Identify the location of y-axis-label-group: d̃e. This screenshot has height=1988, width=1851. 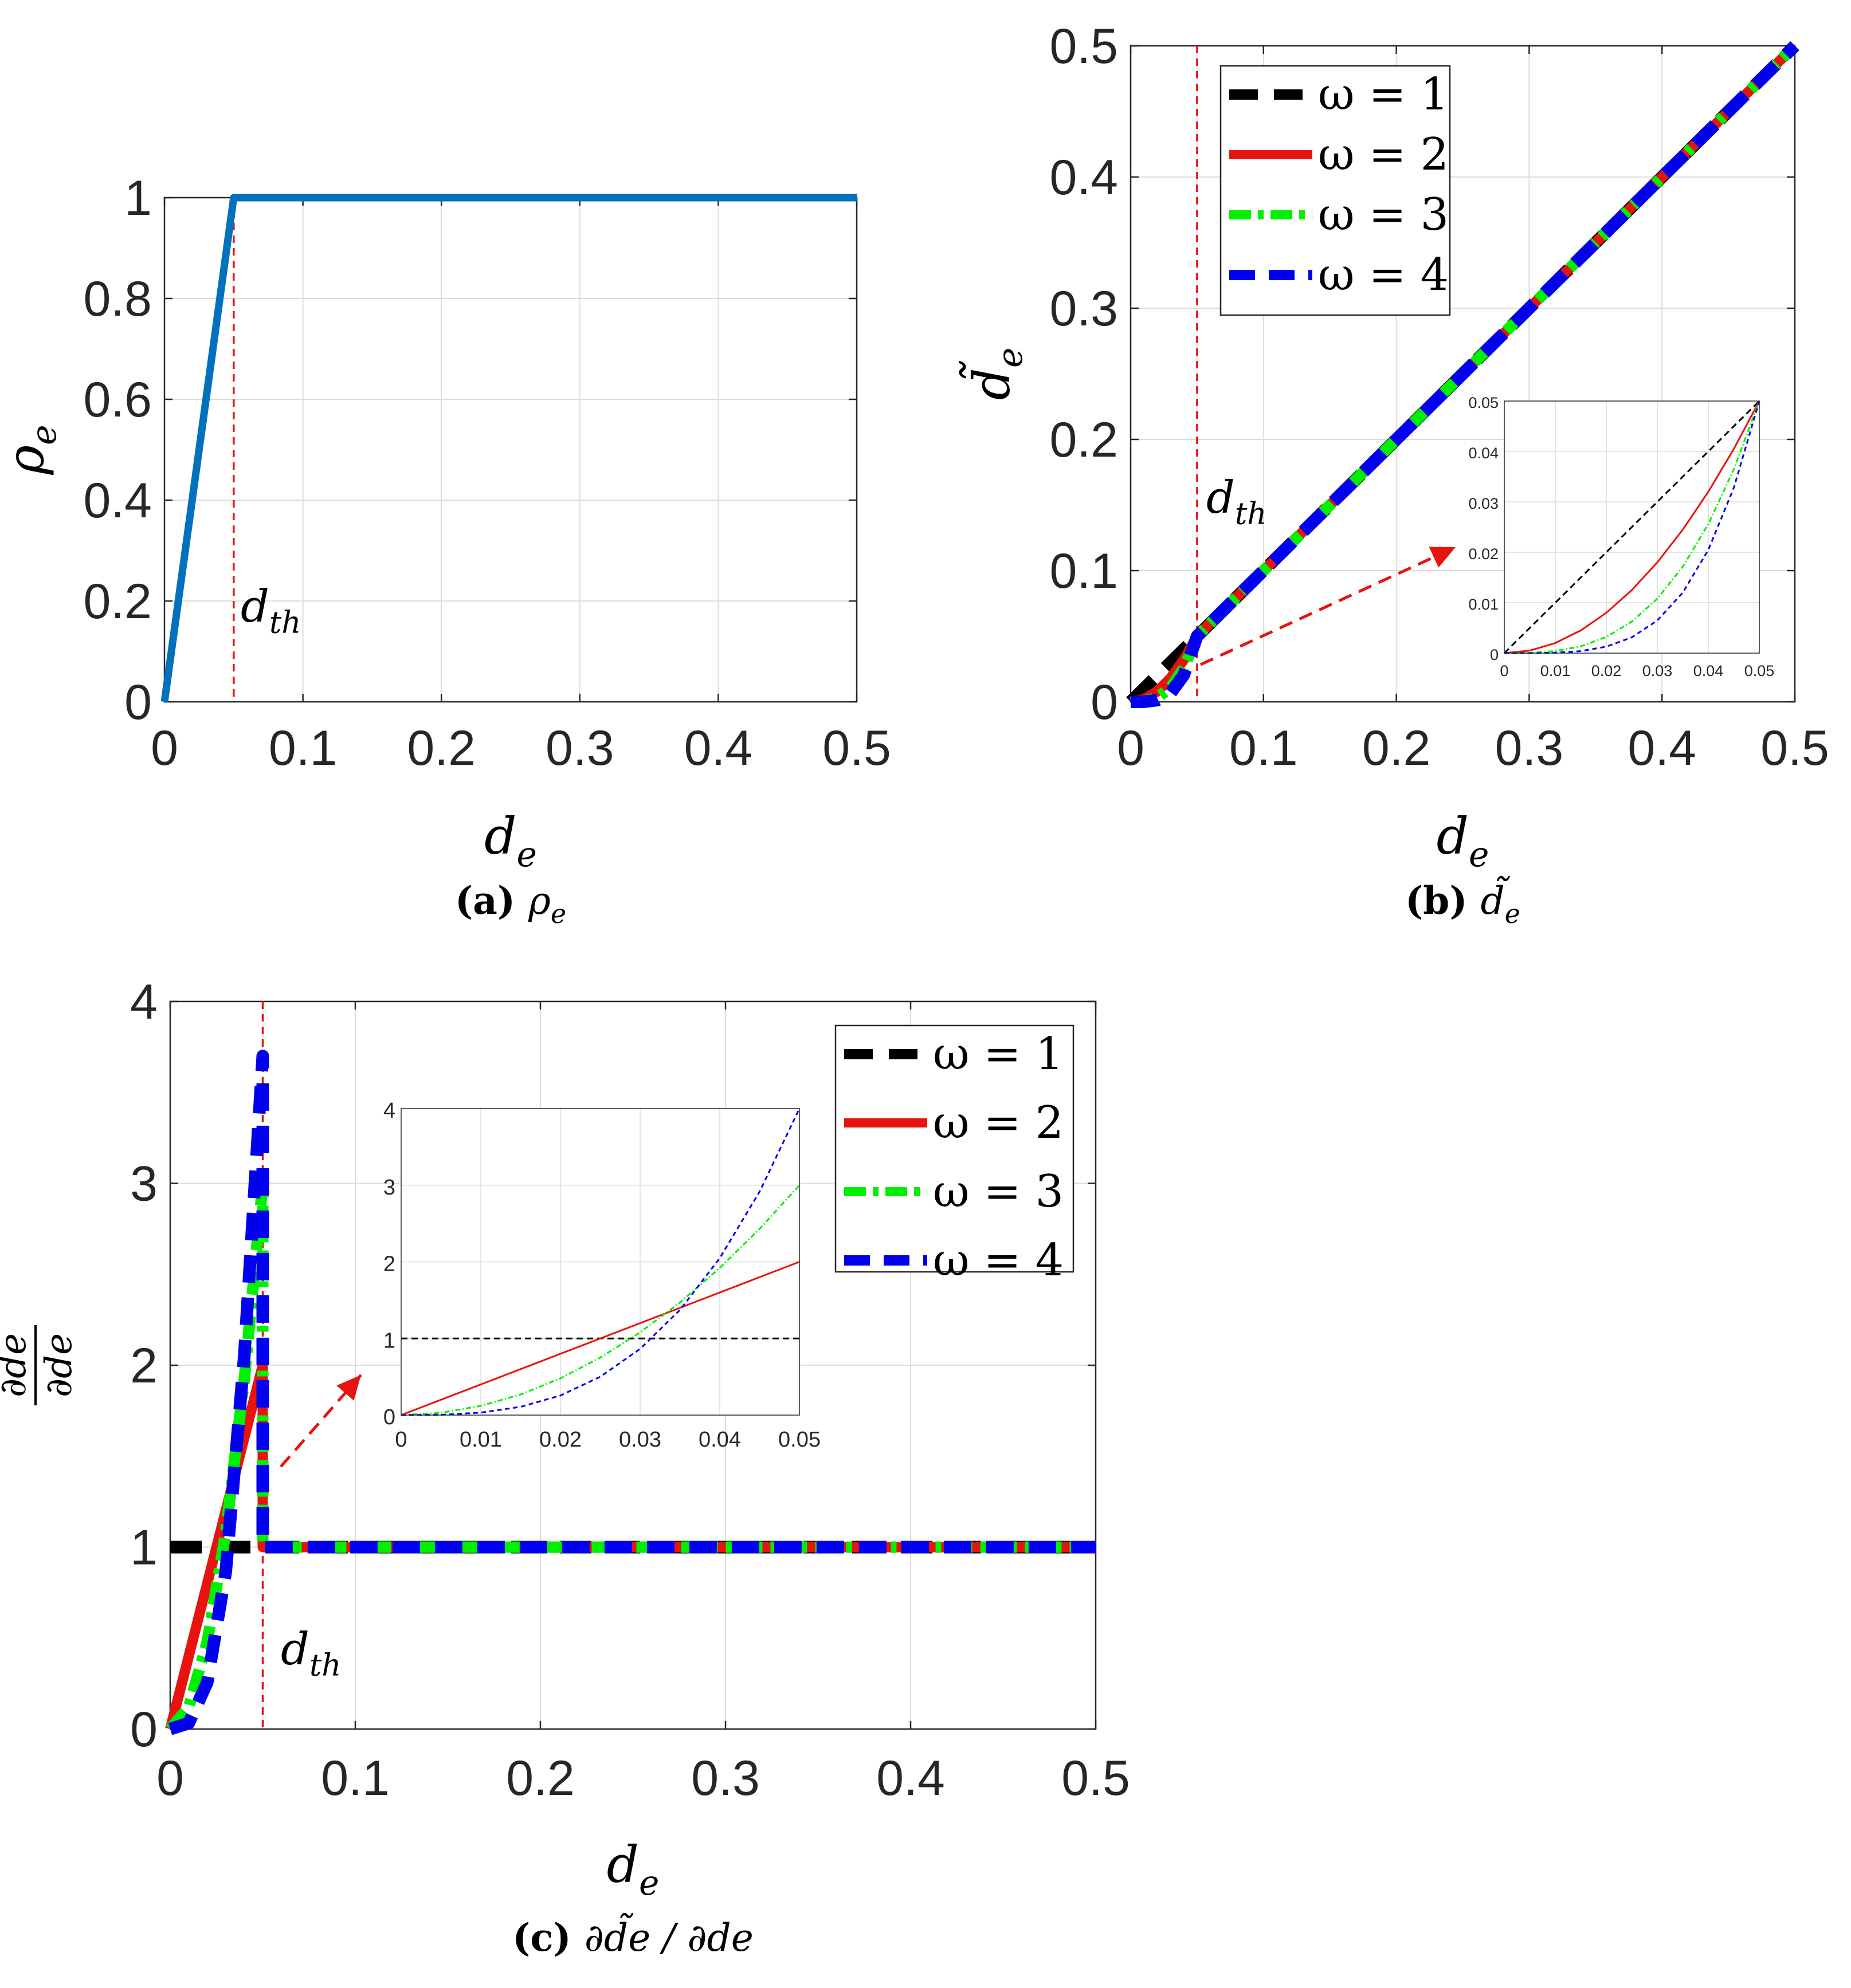
(994, 374).